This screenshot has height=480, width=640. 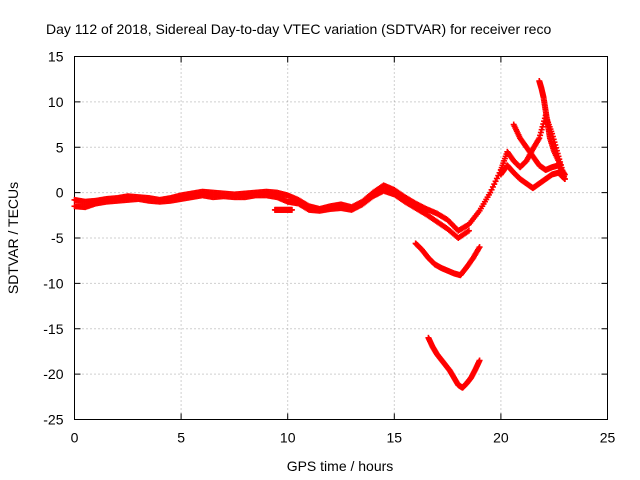 I want to click on y-tick-label: -5, so click(x=57, y=238).